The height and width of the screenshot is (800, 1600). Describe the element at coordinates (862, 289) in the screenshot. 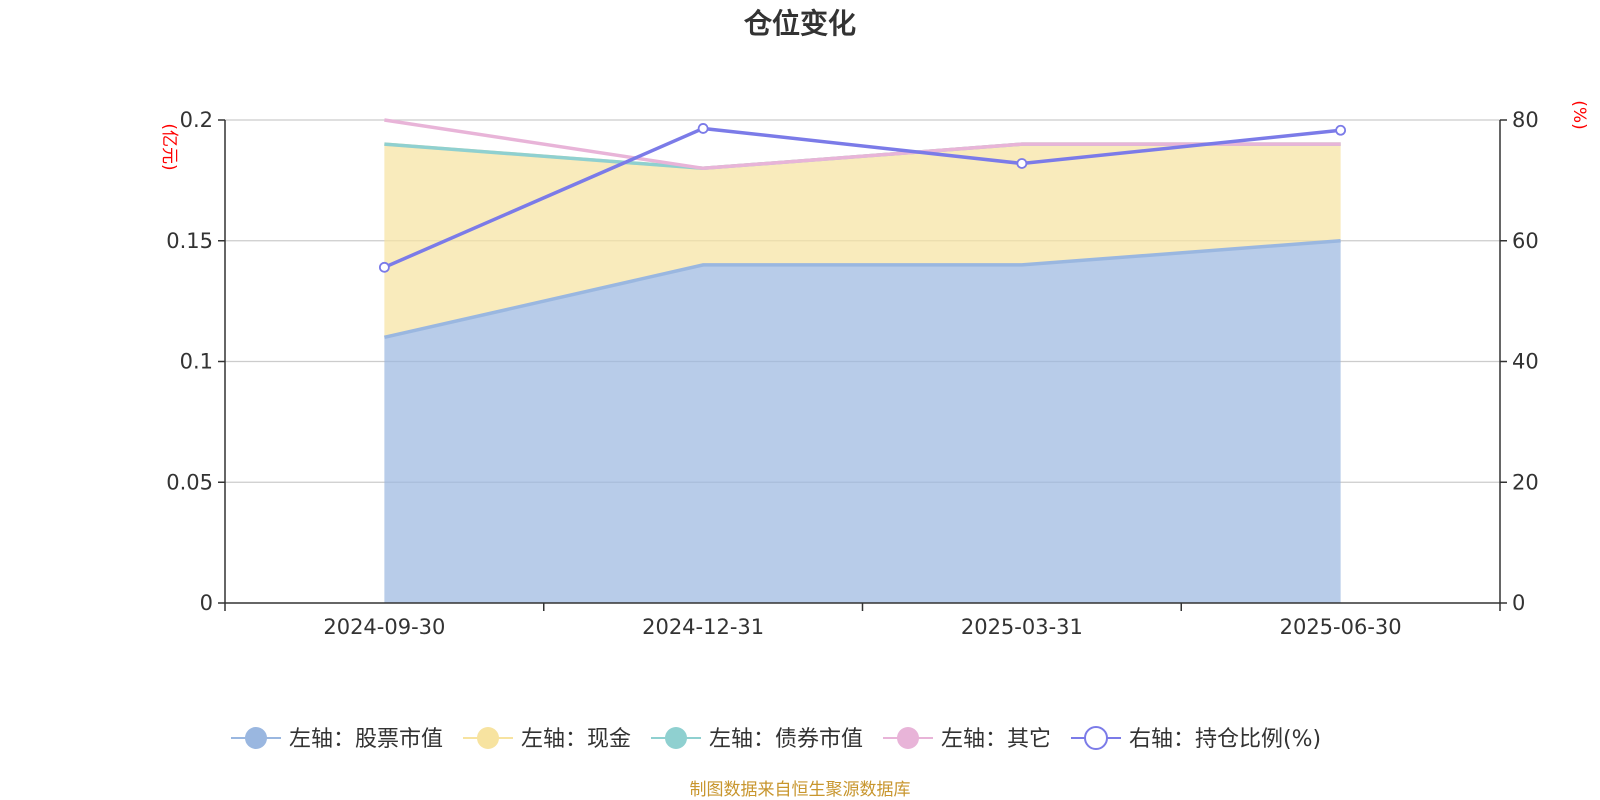

I see `line-stock` at that location.